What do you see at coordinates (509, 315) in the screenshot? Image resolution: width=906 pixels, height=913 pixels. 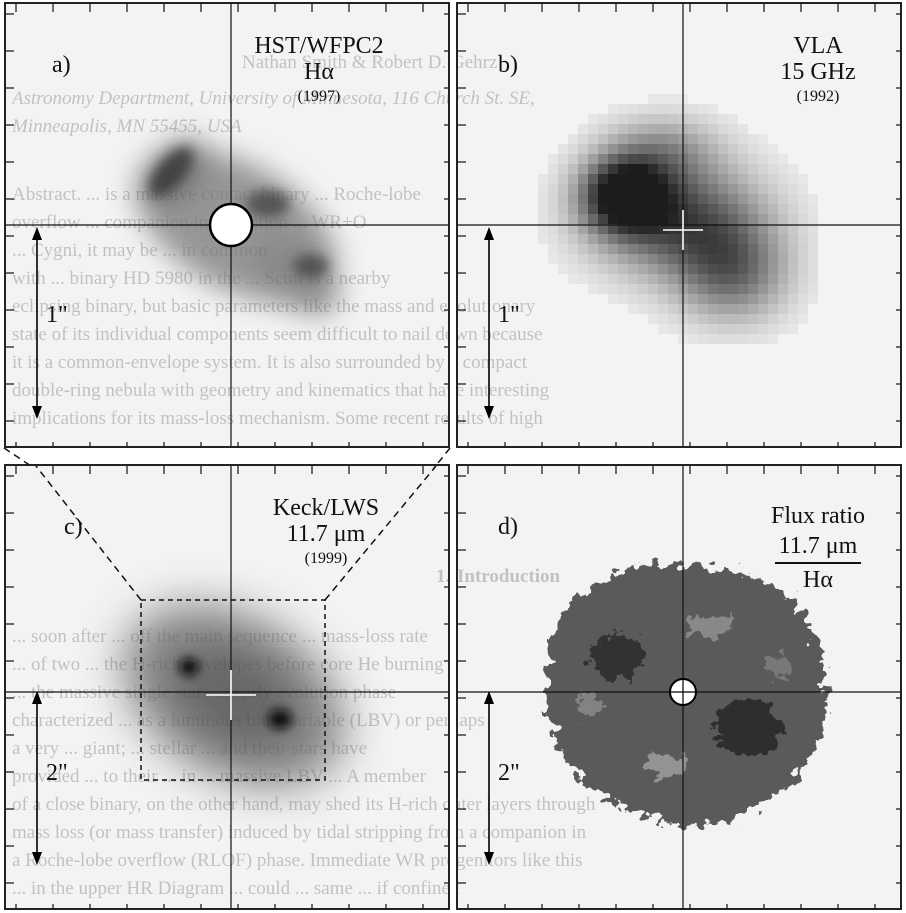 I see `panel-b-scale-label: 1"` at bounding box center [509, 315].